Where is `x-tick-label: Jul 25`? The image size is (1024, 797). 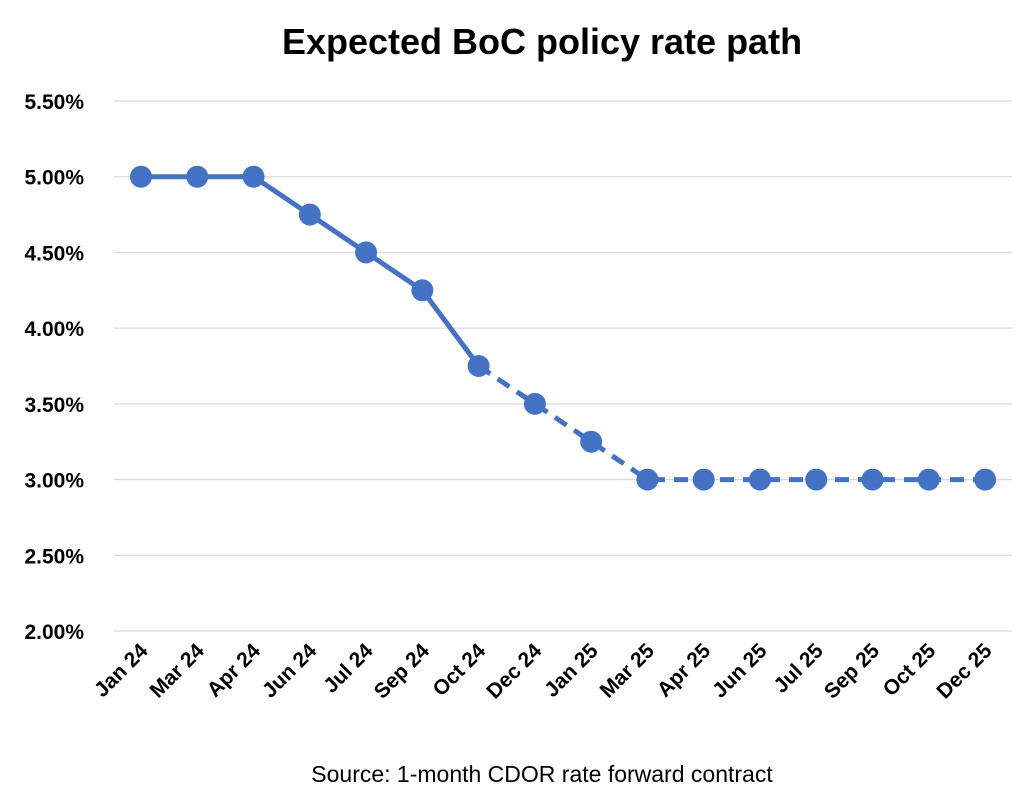
x-tick-label: Jul 25 is located at coordinates (798, 668).